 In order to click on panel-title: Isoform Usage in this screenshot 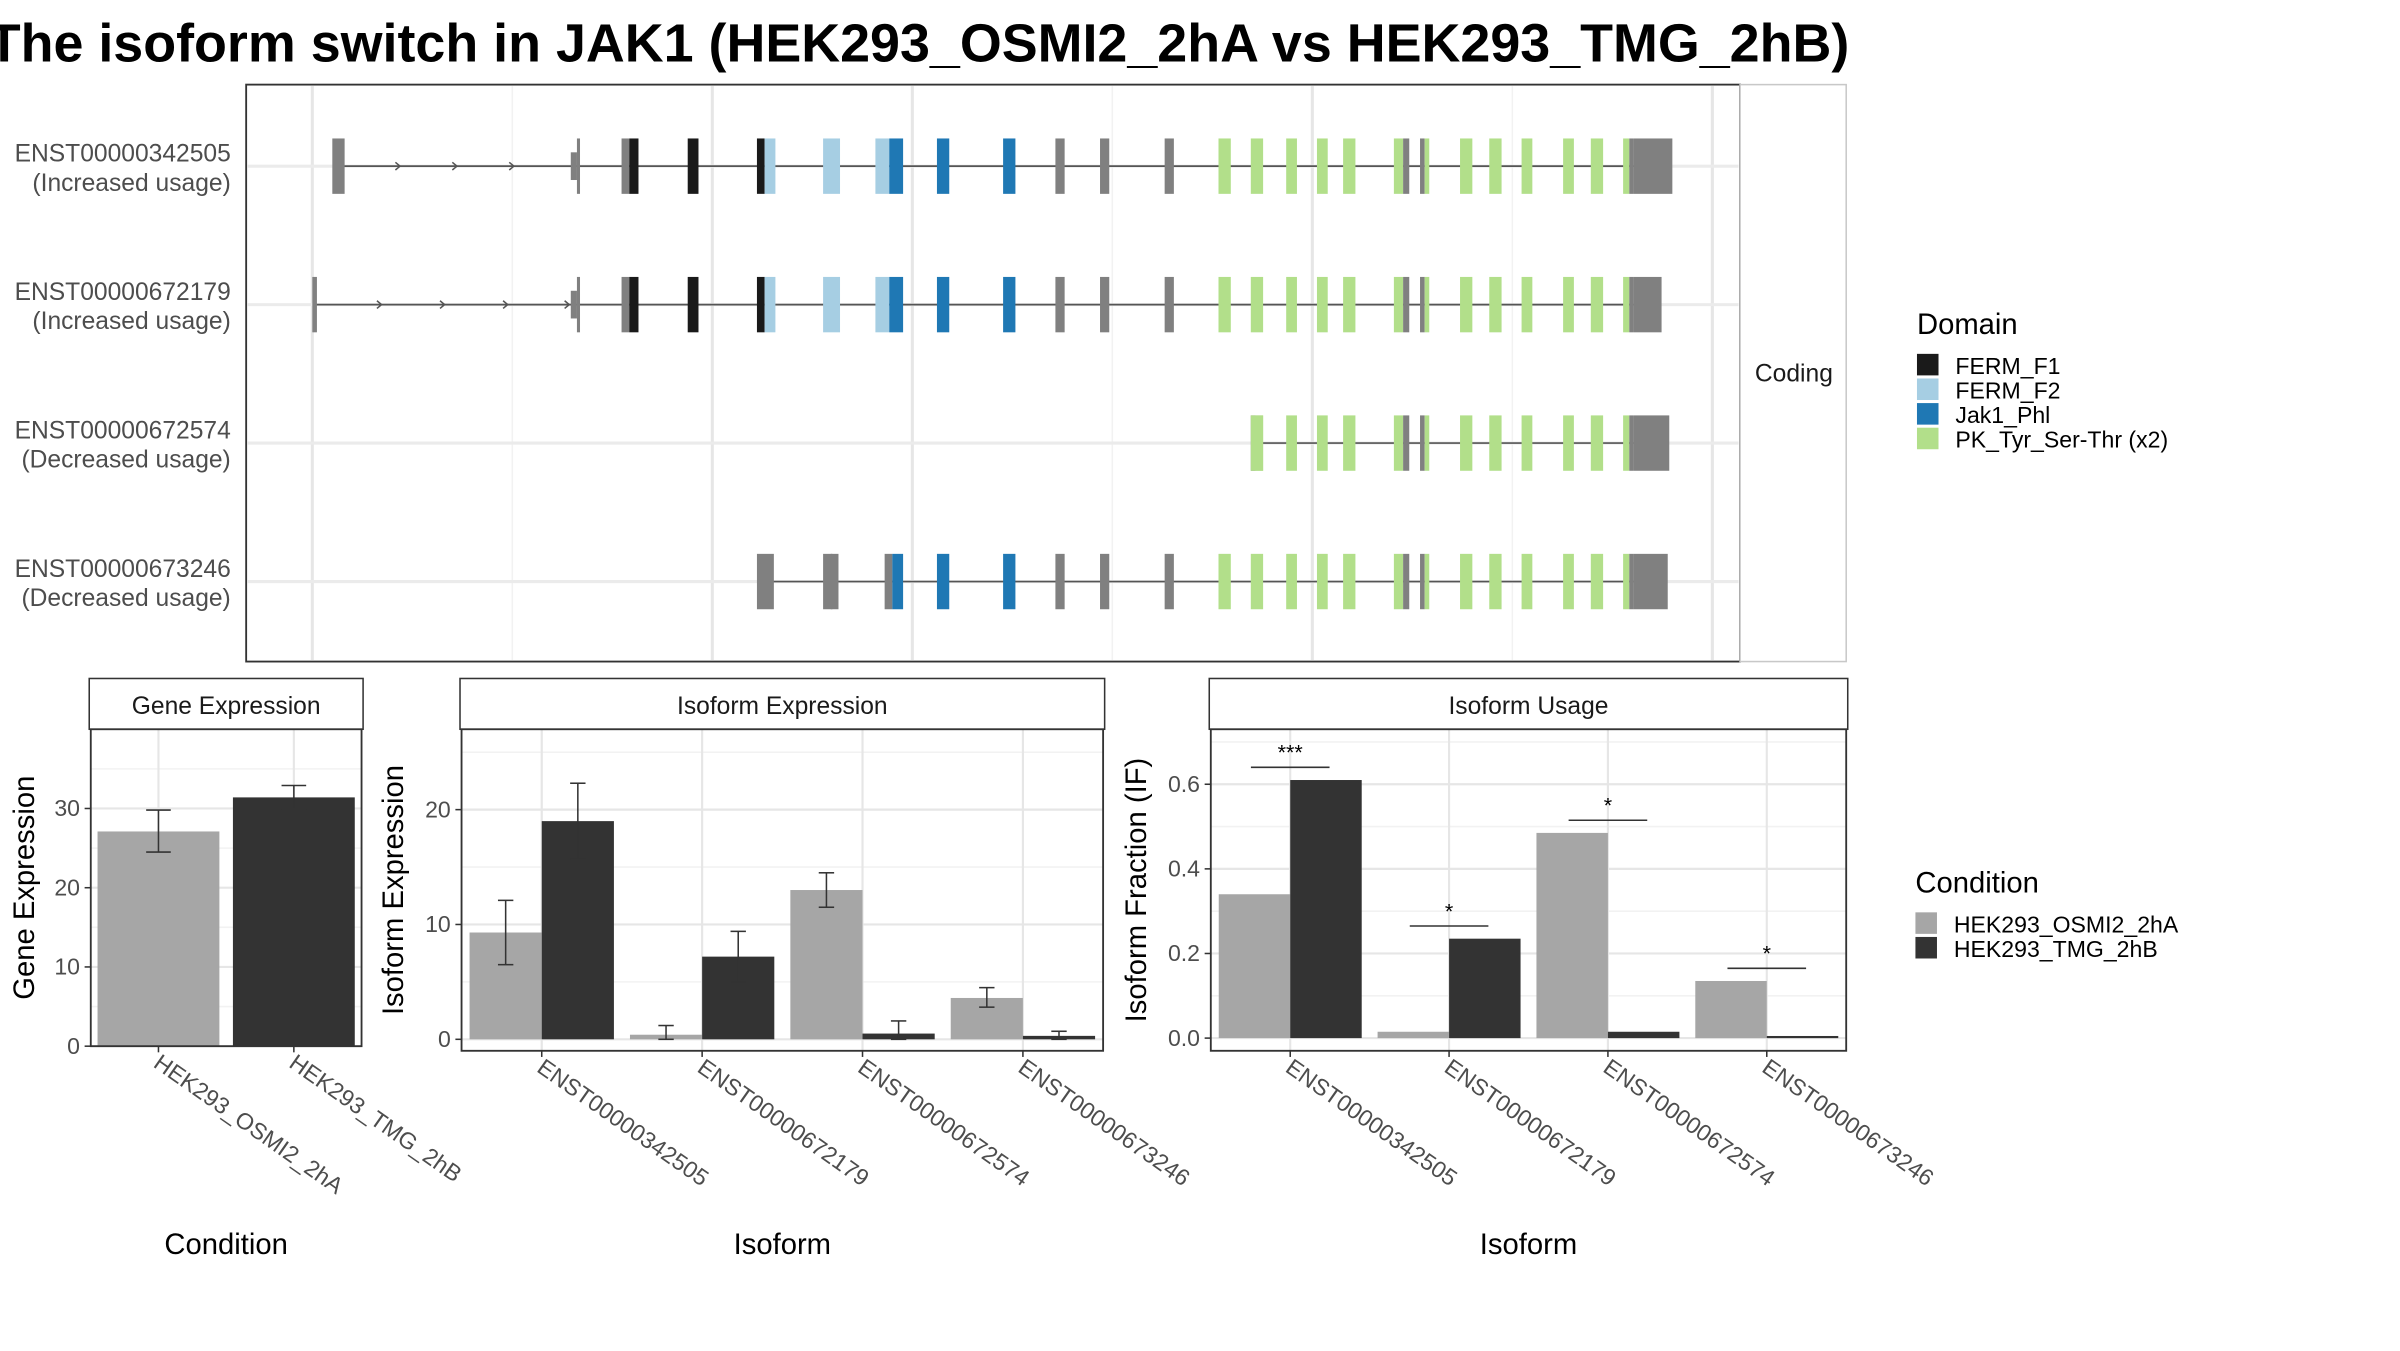, I will do `click(1528, 706)`.